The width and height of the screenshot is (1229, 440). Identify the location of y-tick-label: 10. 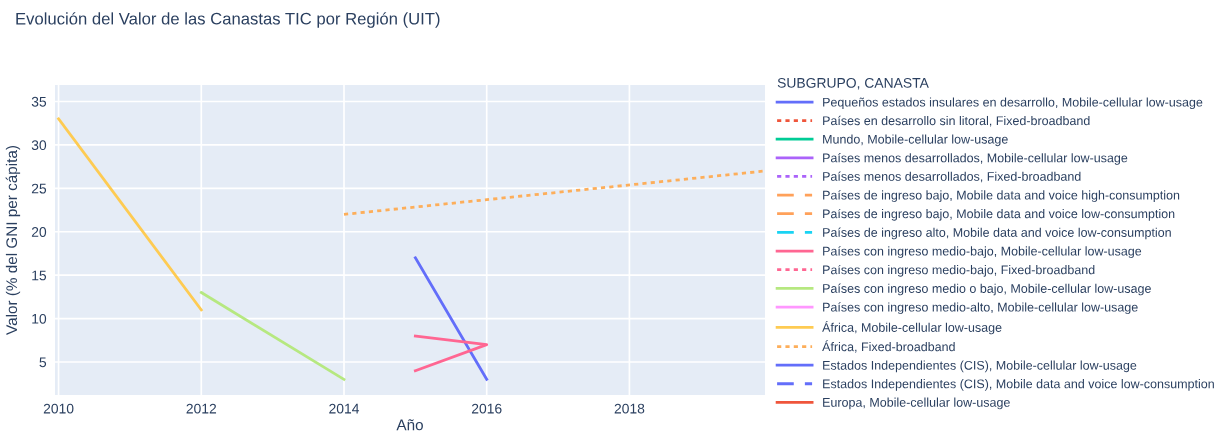
(39, 318).